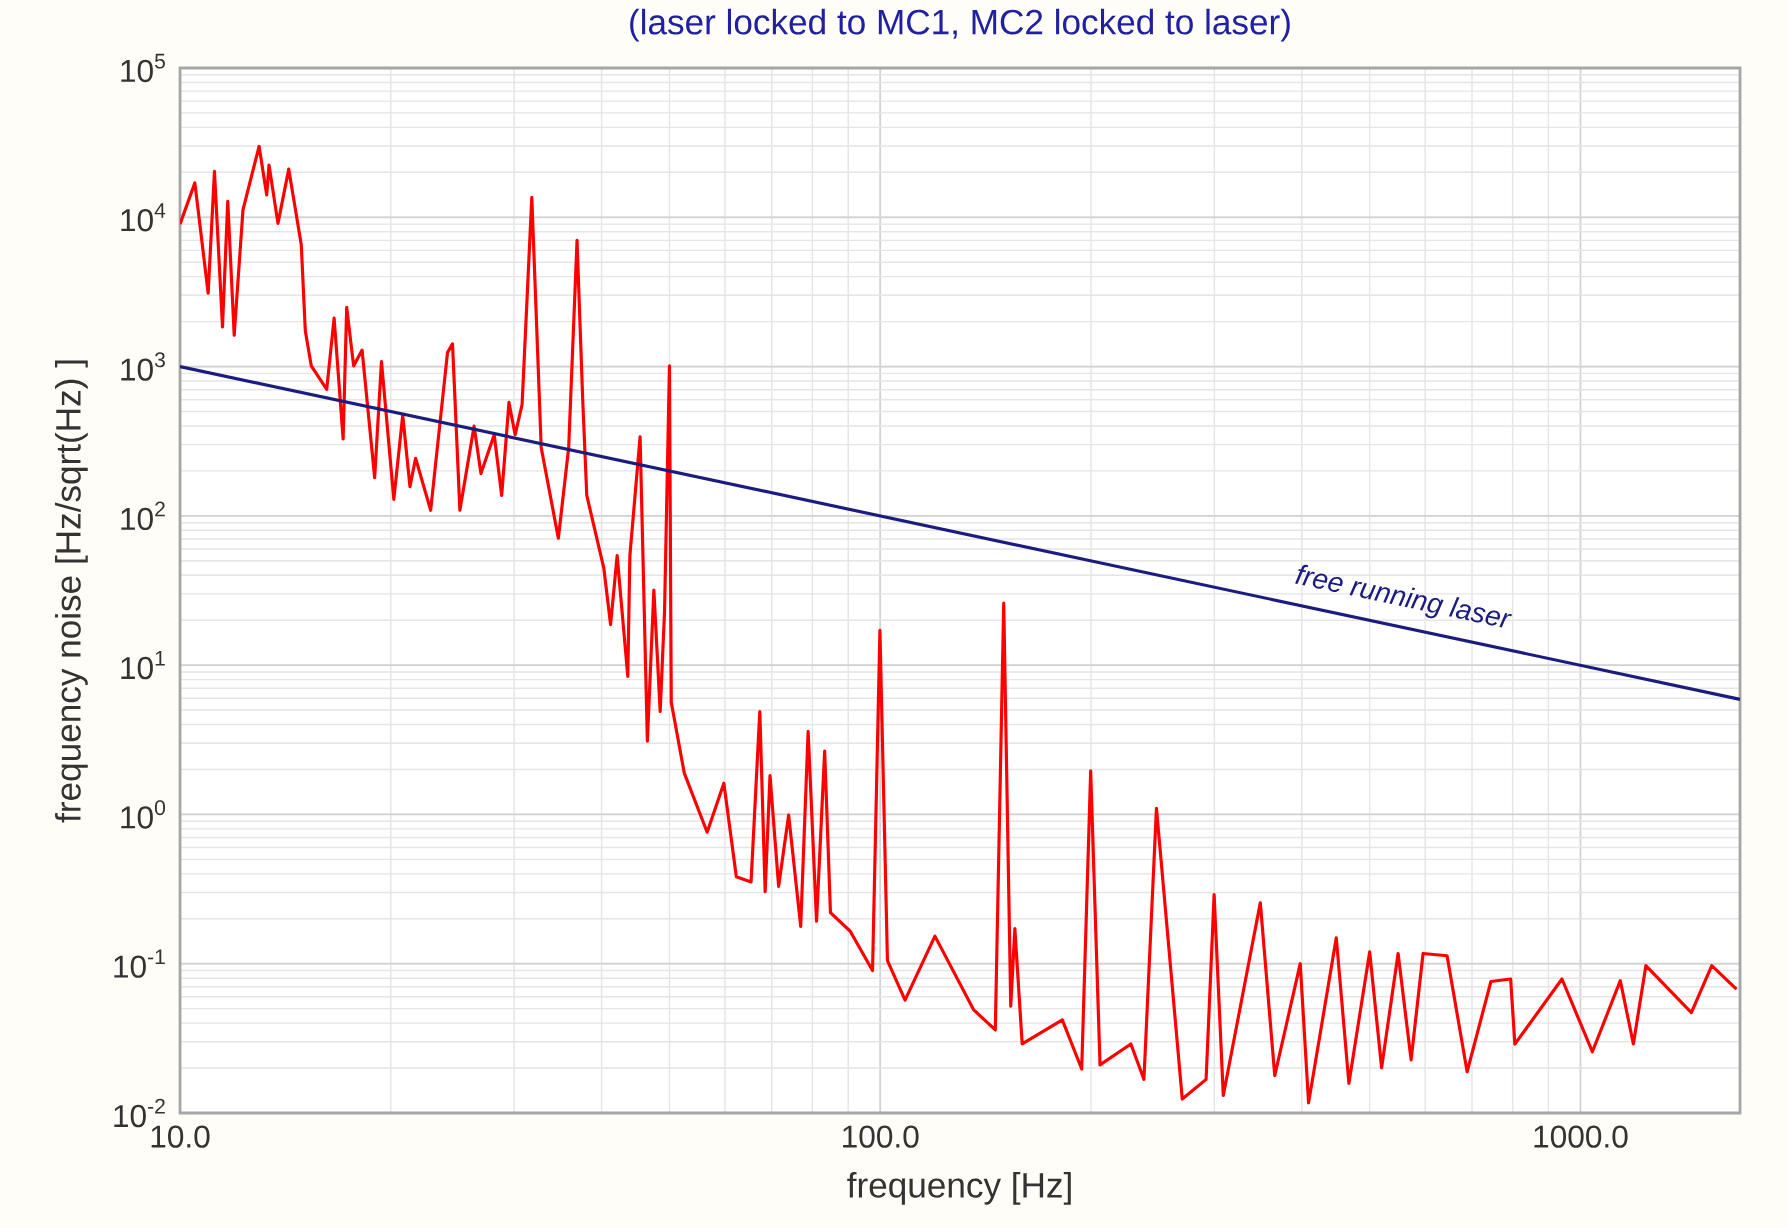 The height and width of the screenshot is (1228, 1788). What do you see at coordinates (143, 516) in the screenshot?
I see `y-tick-label: 10$^{2}$` at bounding box center [143, 516].